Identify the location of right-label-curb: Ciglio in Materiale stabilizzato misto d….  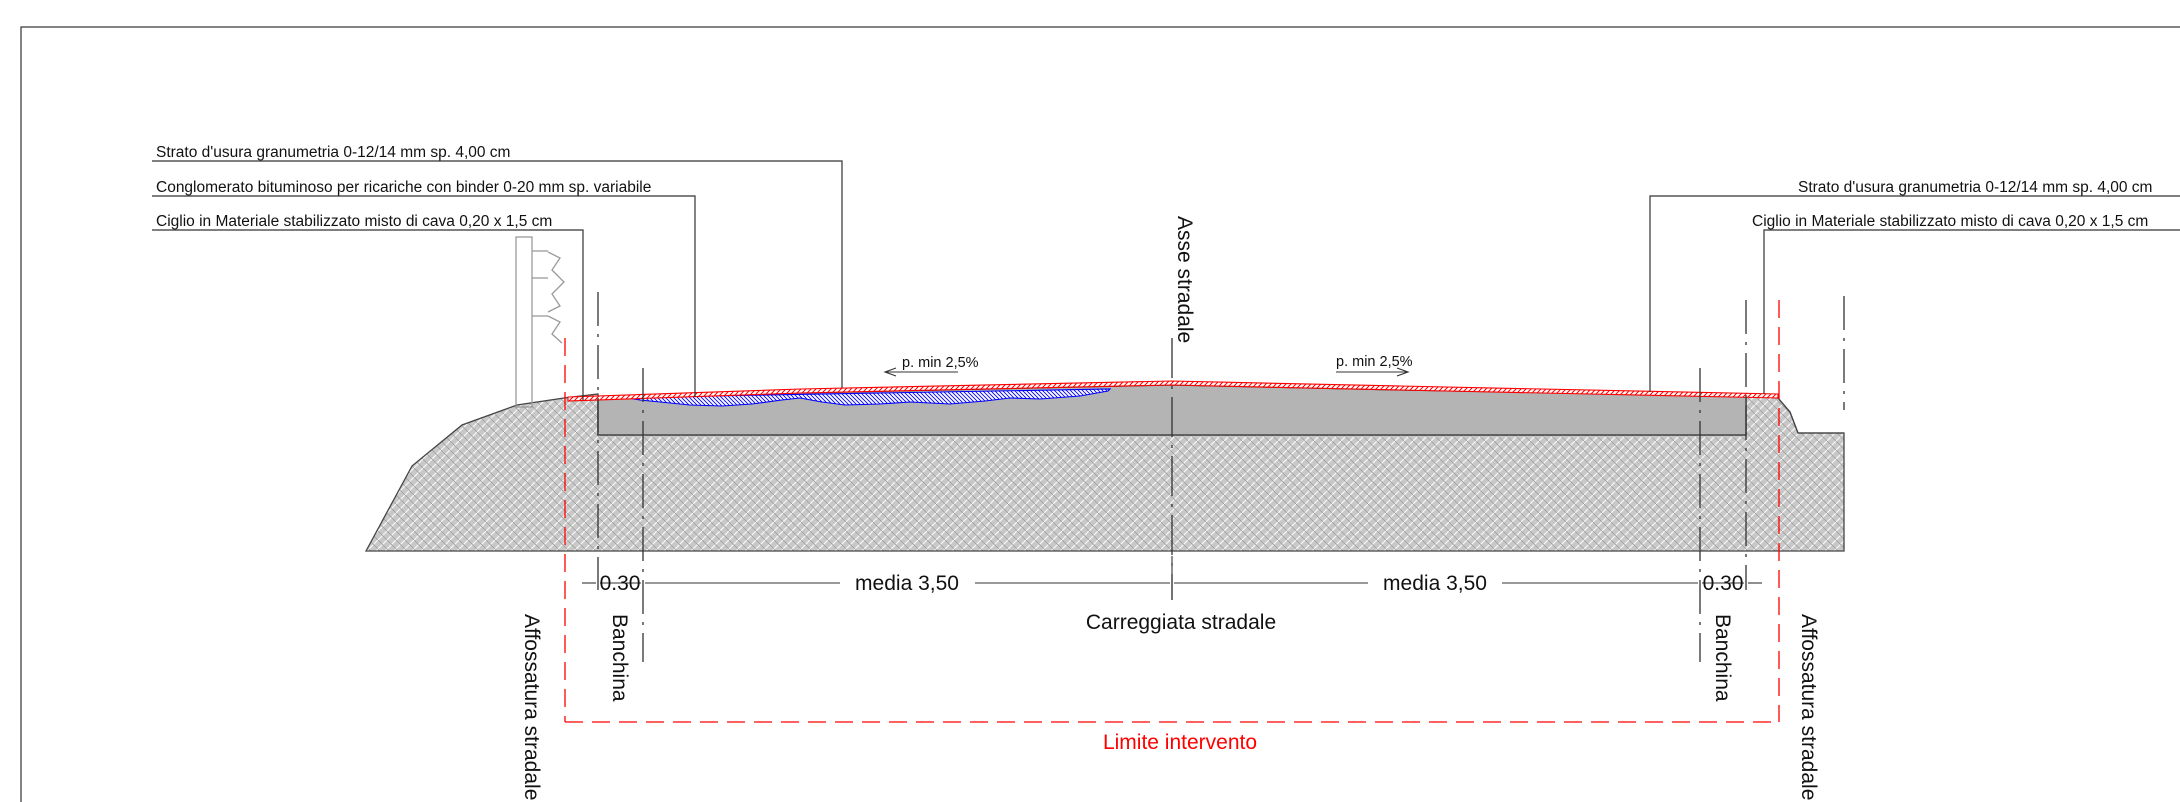
(1950, 221).